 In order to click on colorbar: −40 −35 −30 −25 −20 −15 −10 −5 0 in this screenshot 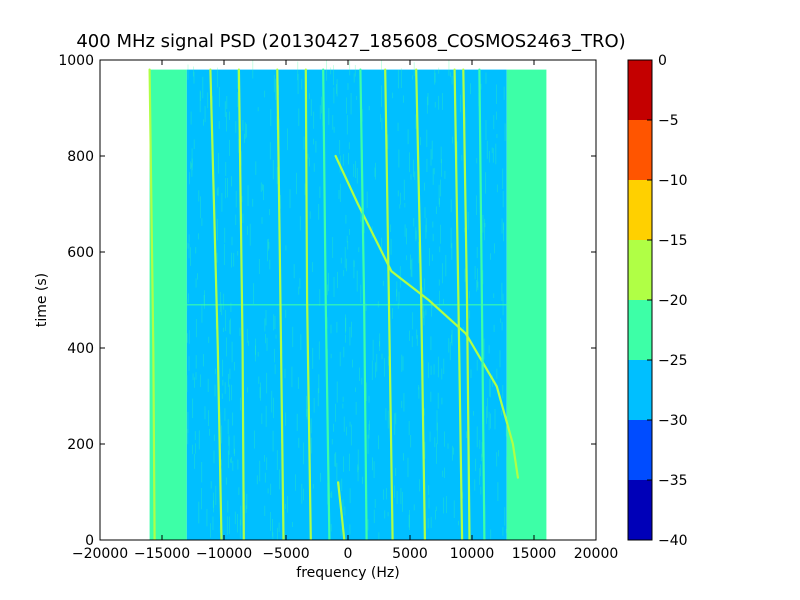, I will do `click(657, 301)`.